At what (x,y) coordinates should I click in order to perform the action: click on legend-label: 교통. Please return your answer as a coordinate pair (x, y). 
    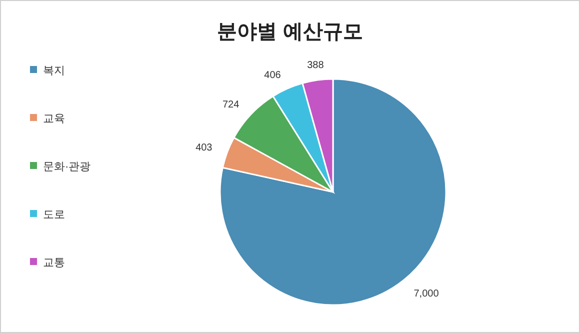
    Looking at the image, I should click on (54, 263).